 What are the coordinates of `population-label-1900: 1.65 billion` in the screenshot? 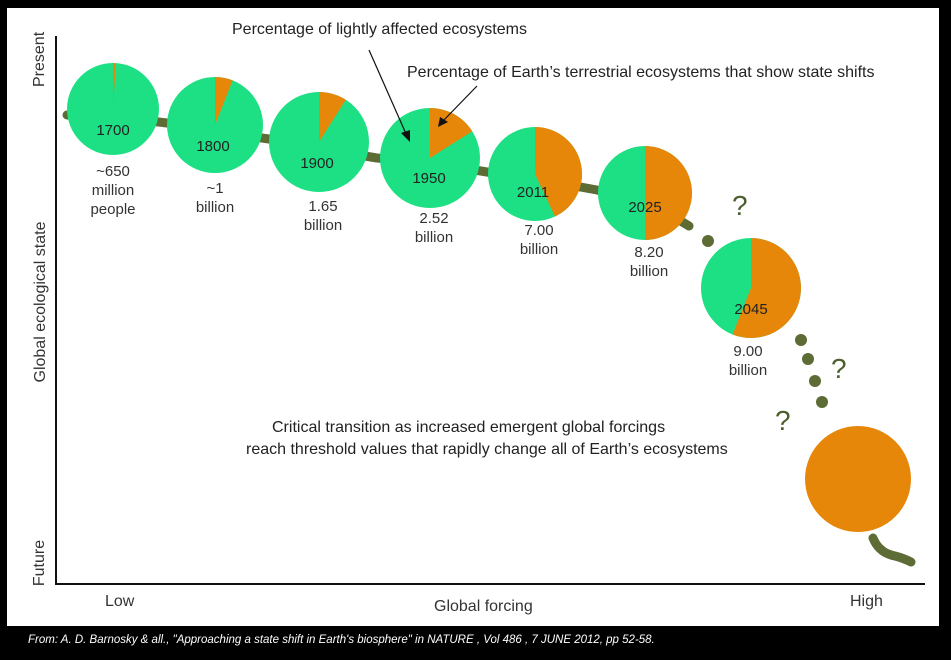 It's located at (323, 216).